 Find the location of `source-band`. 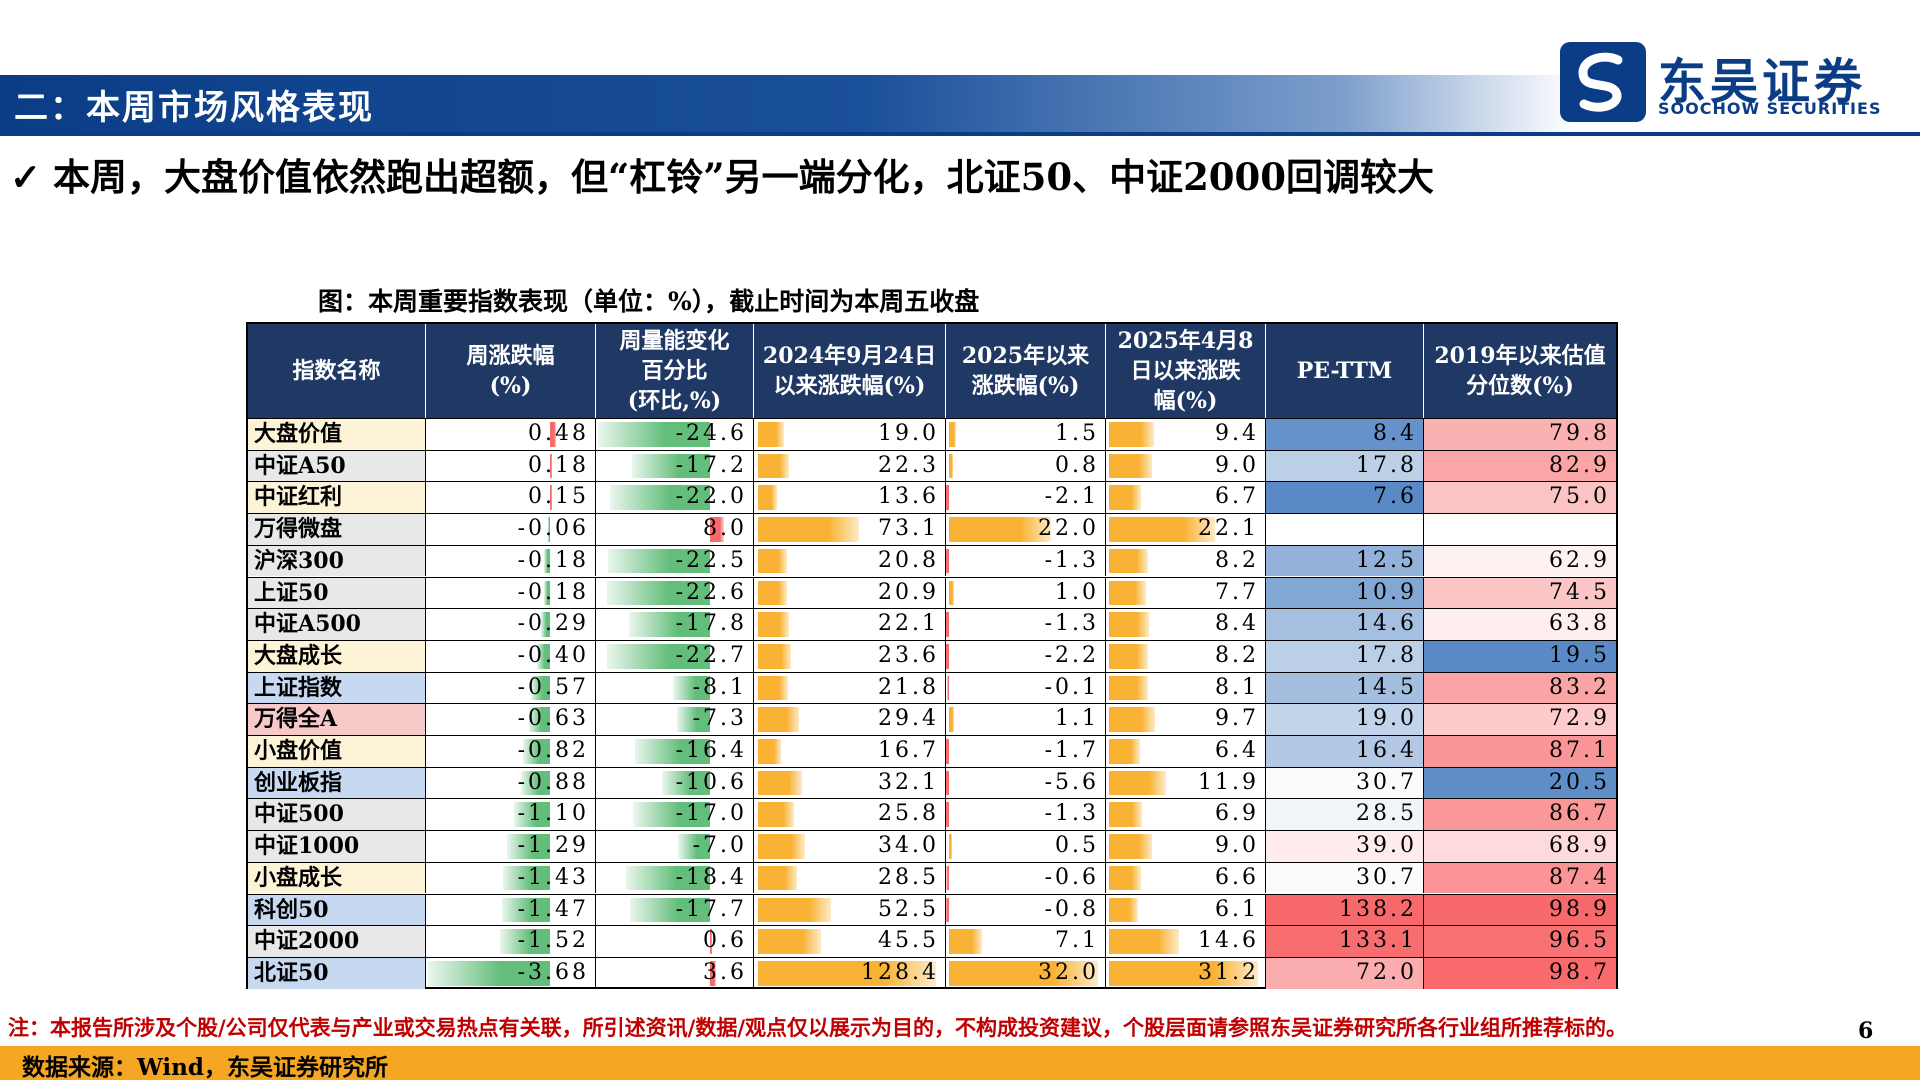

source-band is located at coordinates (960, 1063).